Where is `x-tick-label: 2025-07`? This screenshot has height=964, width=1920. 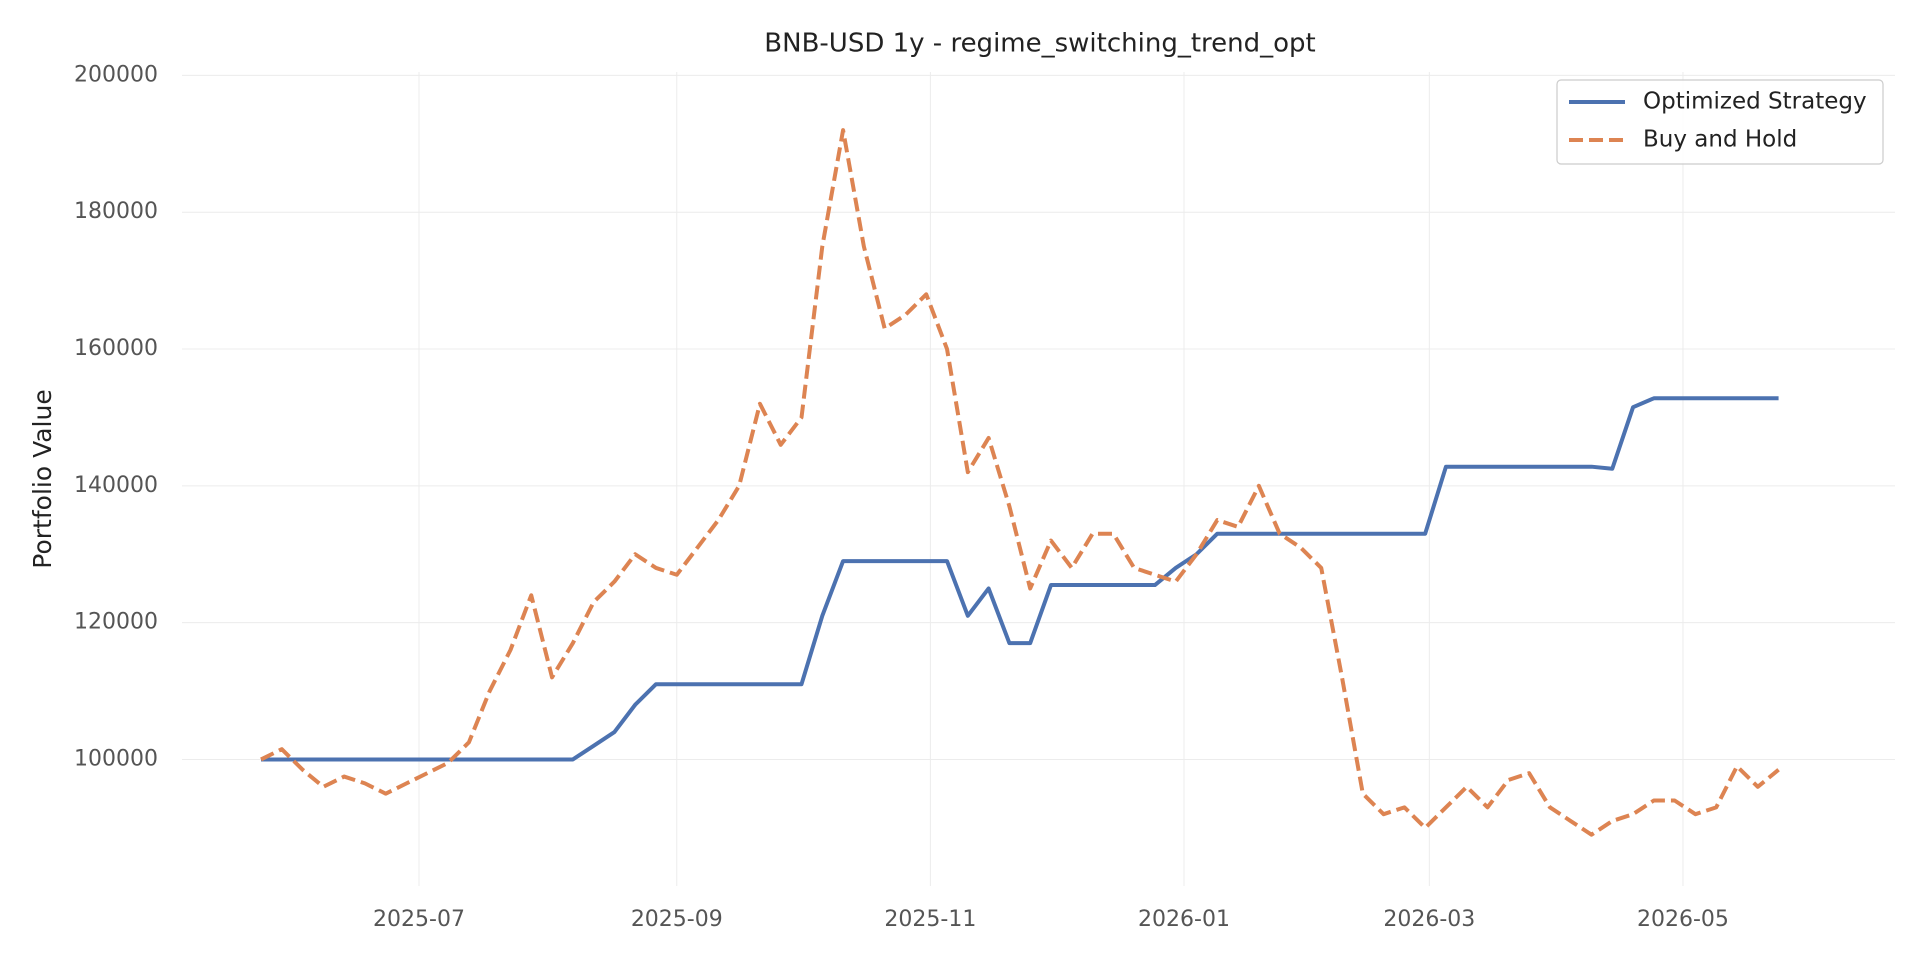
x-tick-label: 2025-07 is located at coordinates (419, 919).